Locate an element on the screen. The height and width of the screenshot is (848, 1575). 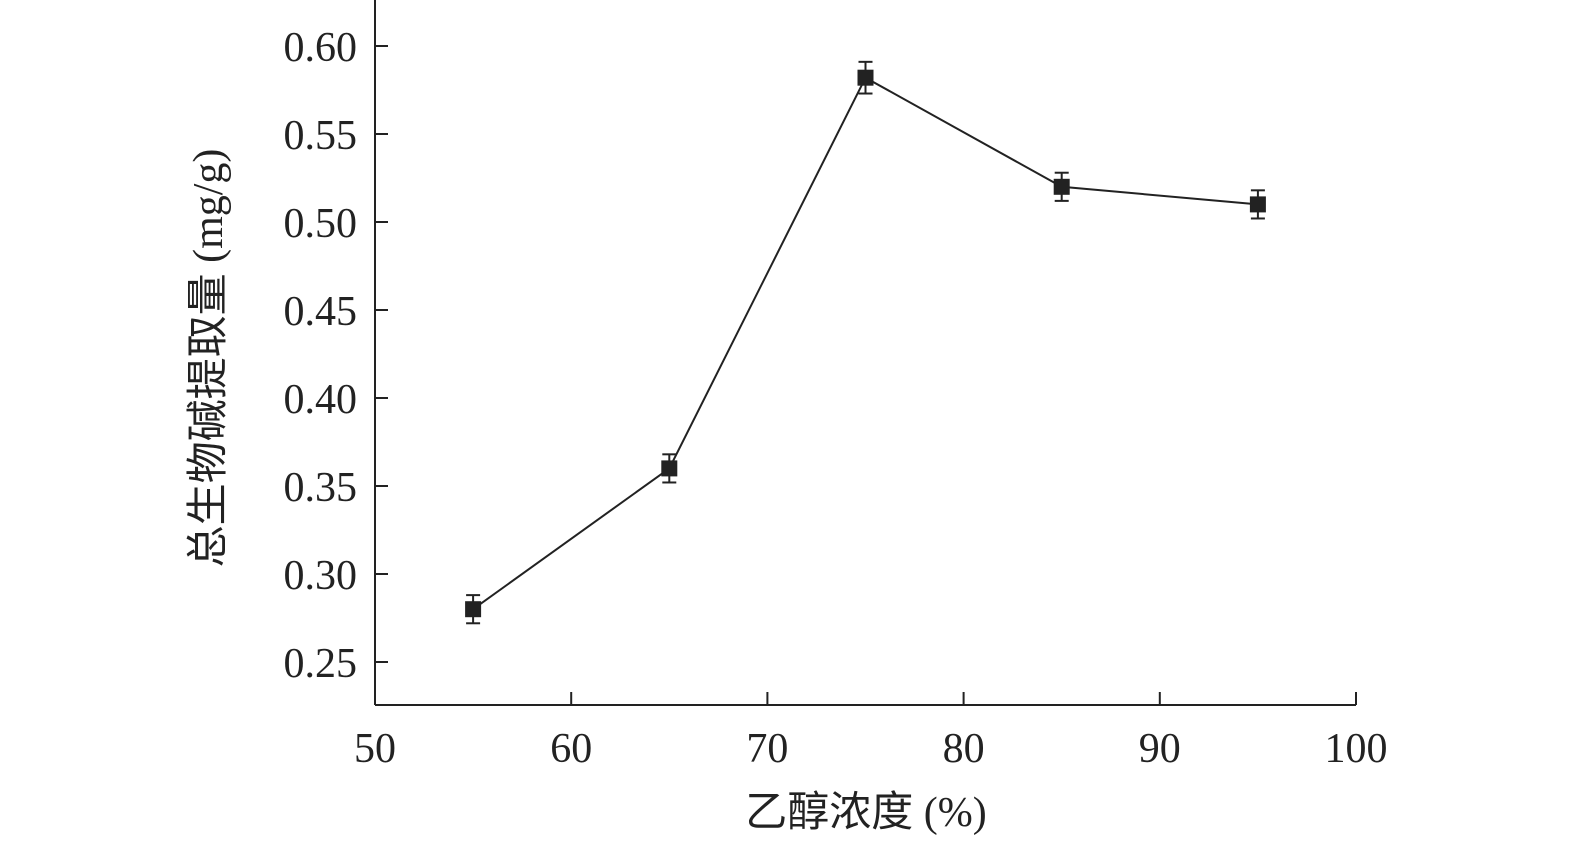
y-tick-label: 0.40 is located at coordinates (321, 400).